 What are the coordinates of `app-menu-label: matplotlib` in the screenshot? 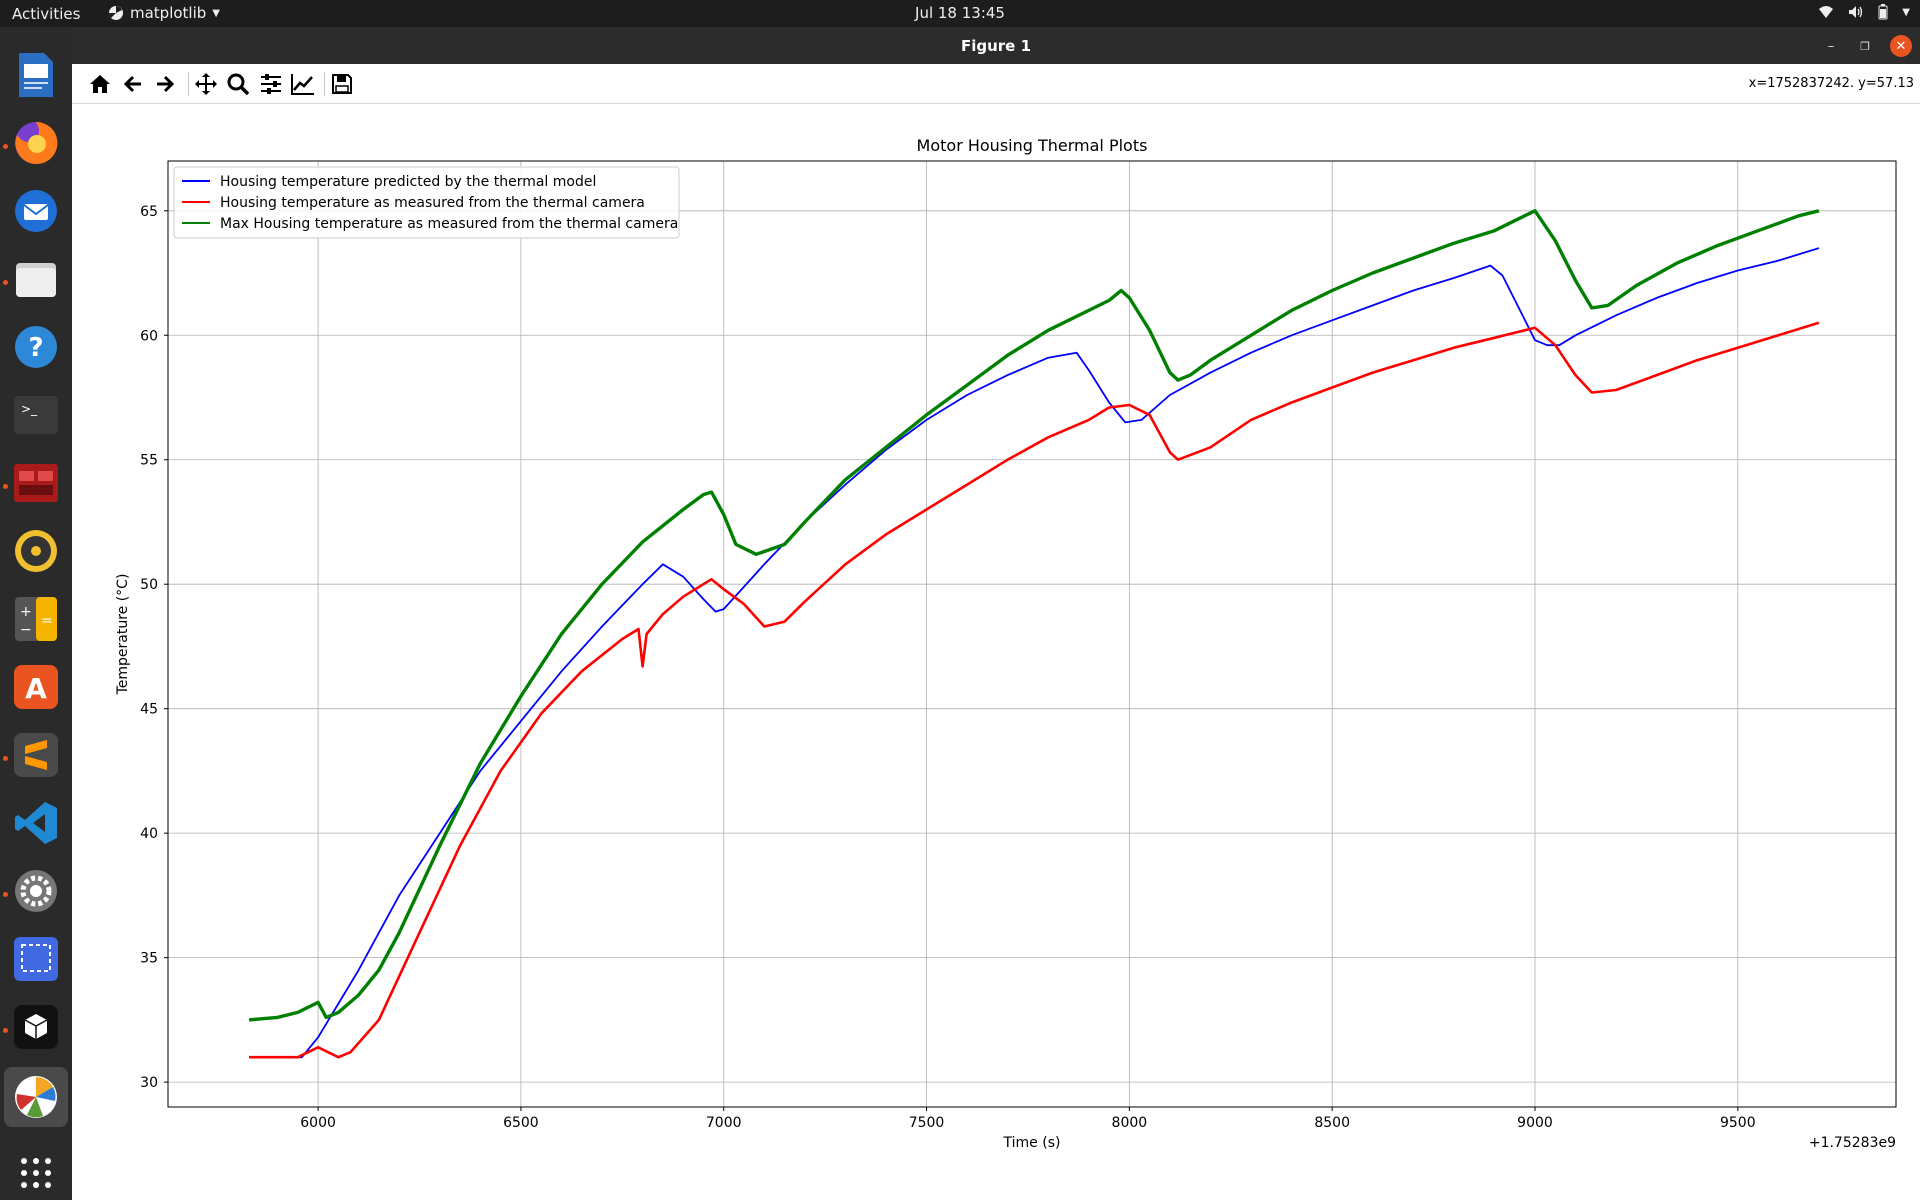 It's located at (168, 13).